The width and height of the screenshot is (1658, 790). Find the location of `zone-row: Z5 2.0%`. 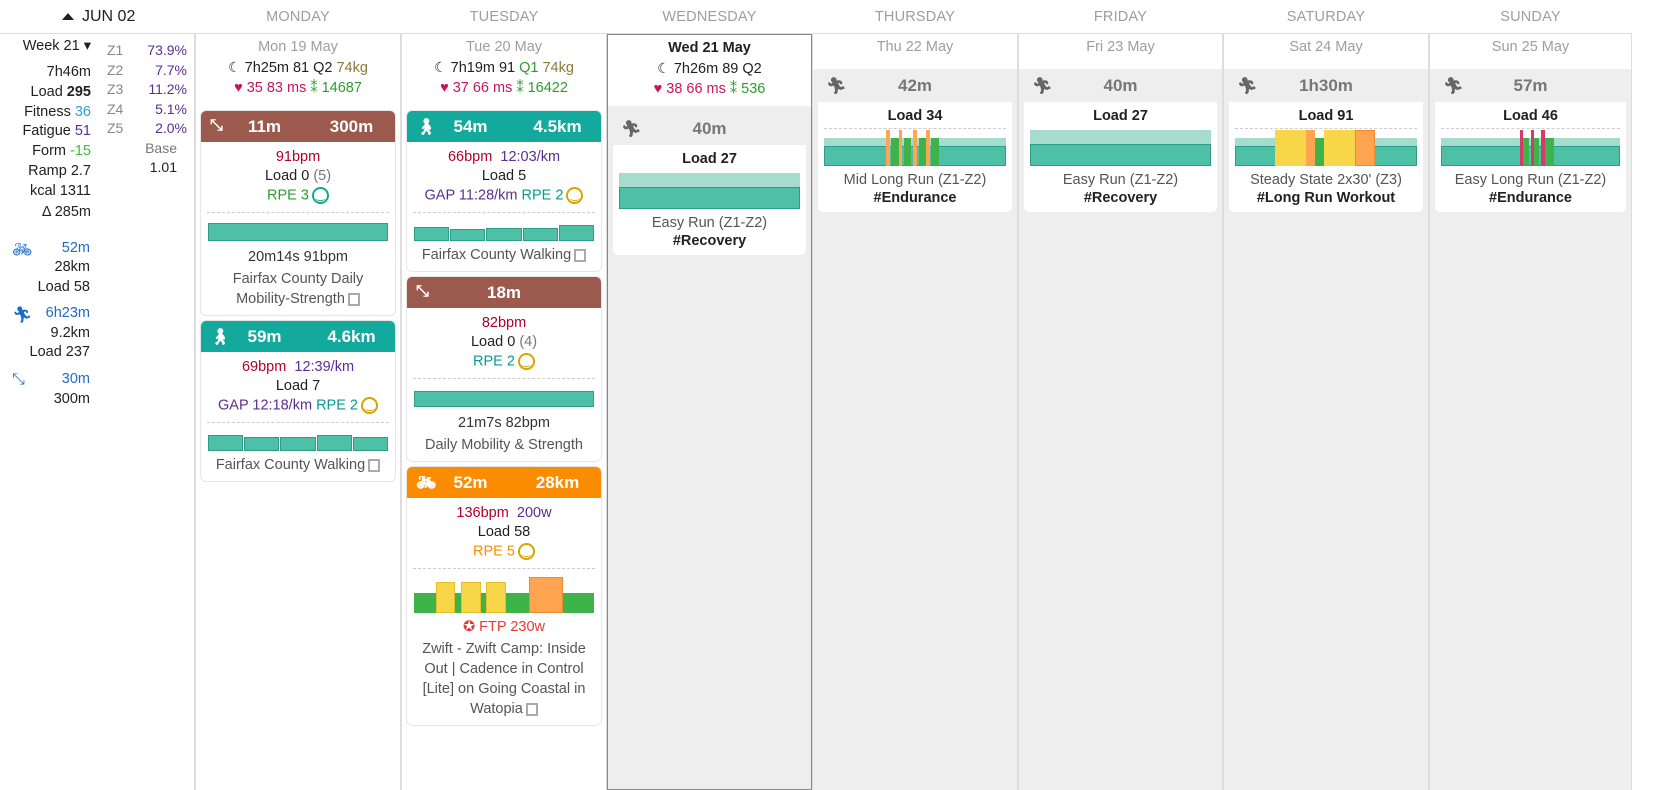

zone-row: Z5 2.0% is located at coordinates (147, 128).